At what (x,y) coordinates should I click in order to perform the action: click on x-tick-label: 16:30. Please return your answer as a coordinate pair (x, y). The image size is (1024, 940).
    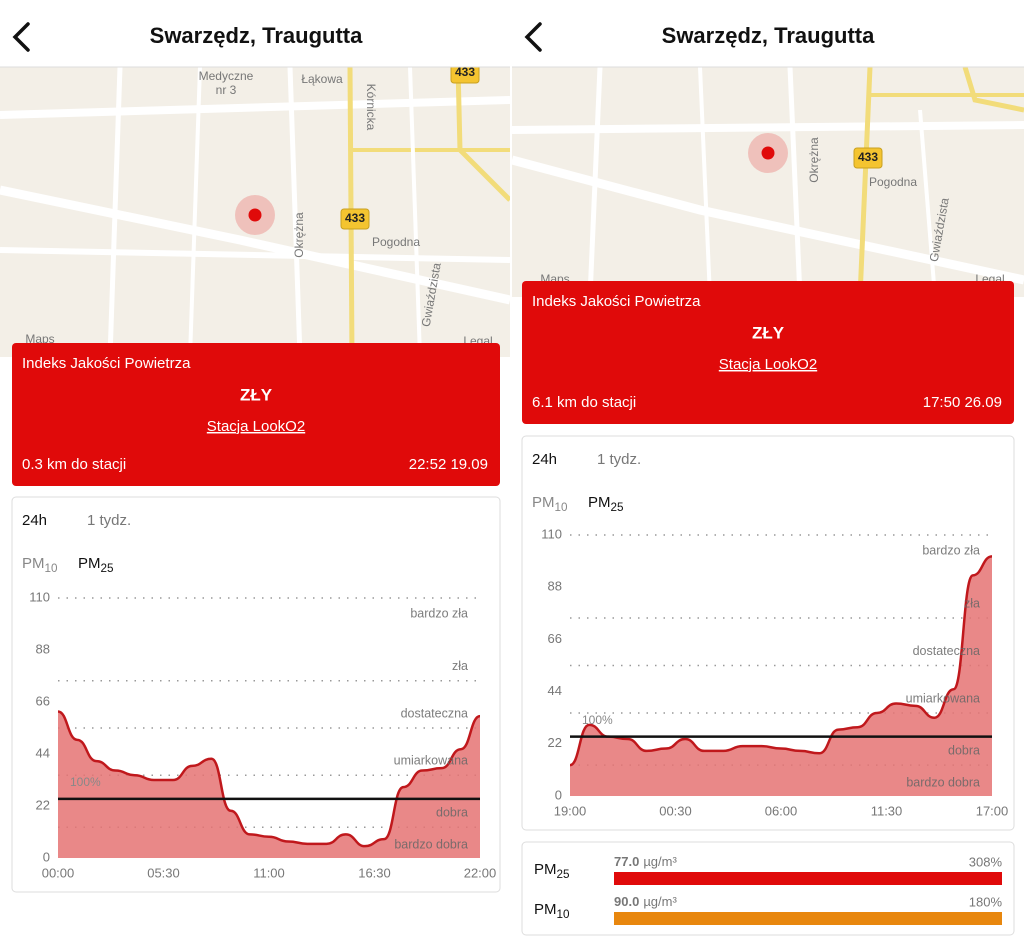
    Looking at the image, I should click on (374, 872).